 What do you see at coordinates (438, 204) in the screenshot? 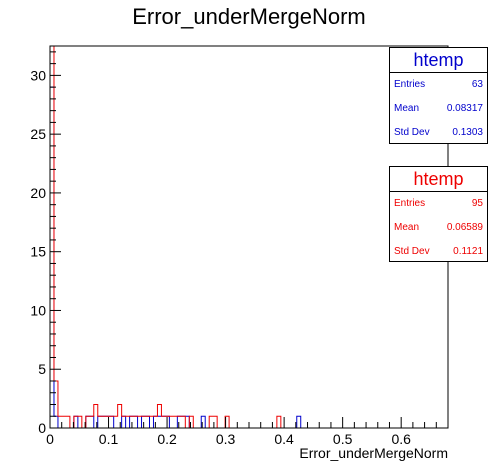
I see `stats-row-entries: Entries 95` at bounding box center [438, 204].